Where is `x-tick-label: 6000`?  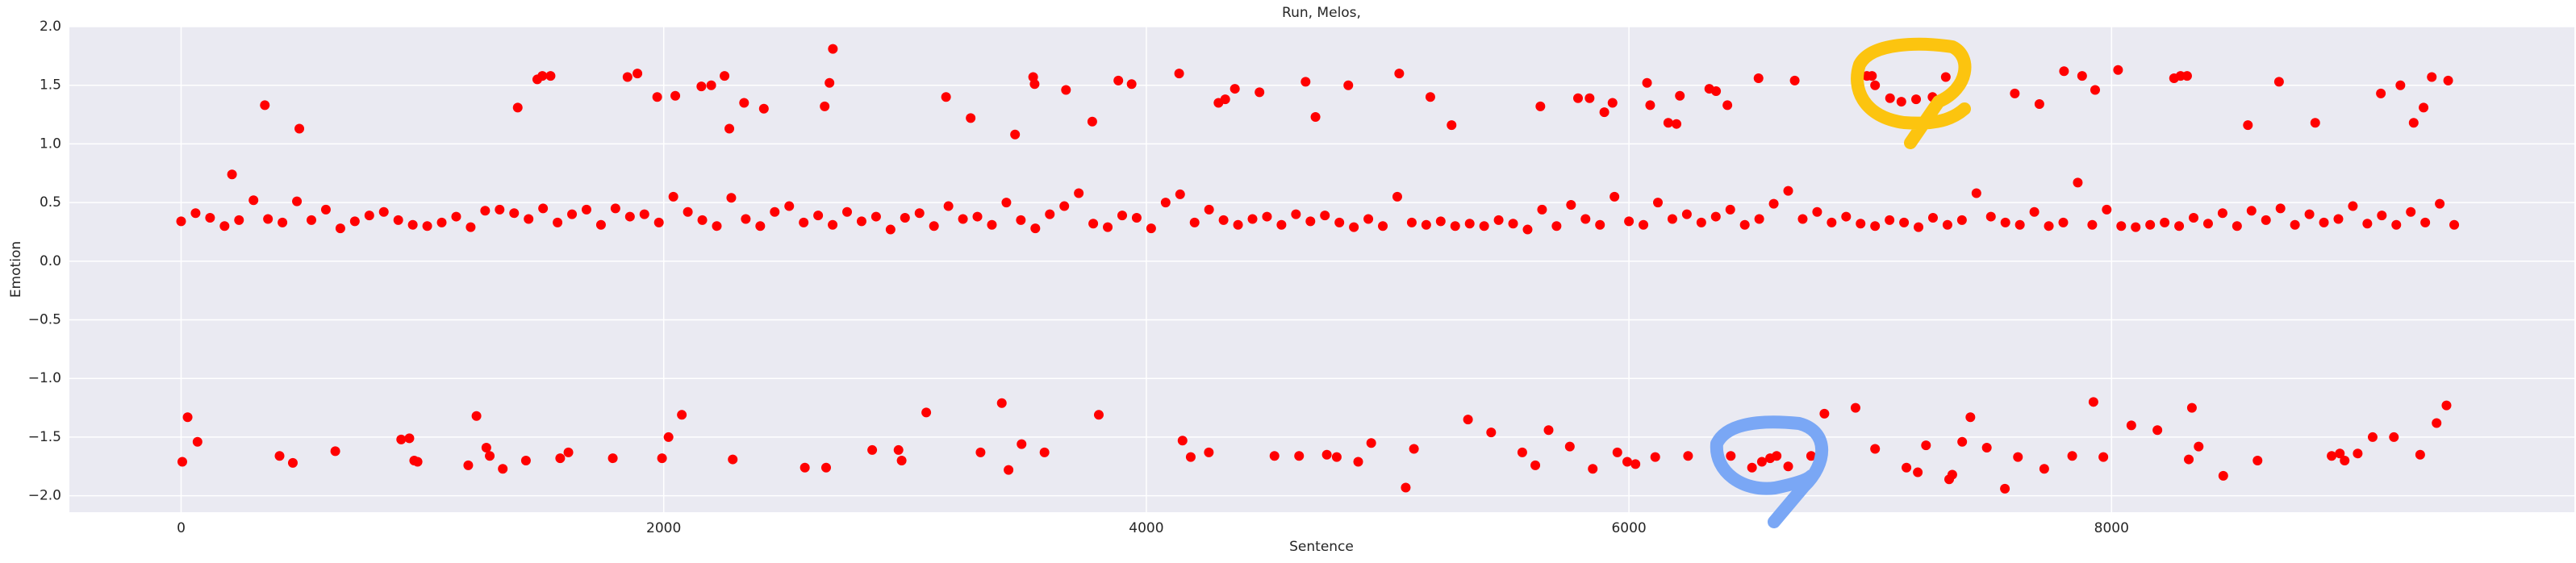 x-tick-label: 6000 is located at coordinates (1628, 528).